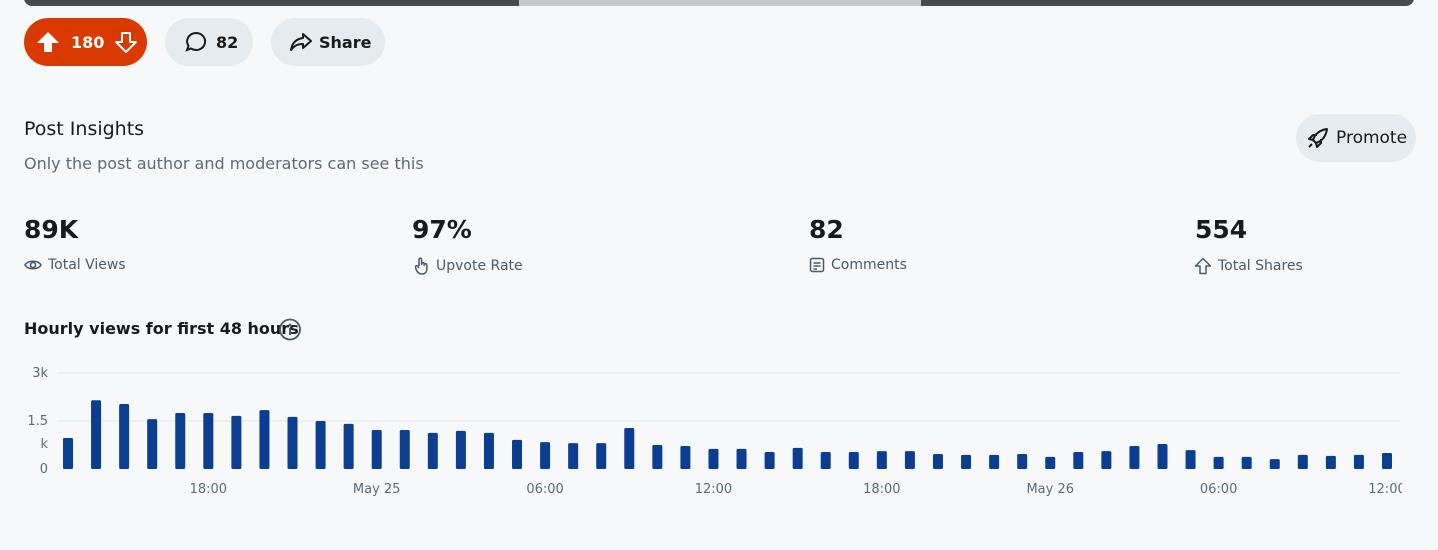 The height and width of the screenshot is (550, 1438). Describe the element at coordinates (1372, 138) in the screenshot. I see `promote-label: Promote` at that location.